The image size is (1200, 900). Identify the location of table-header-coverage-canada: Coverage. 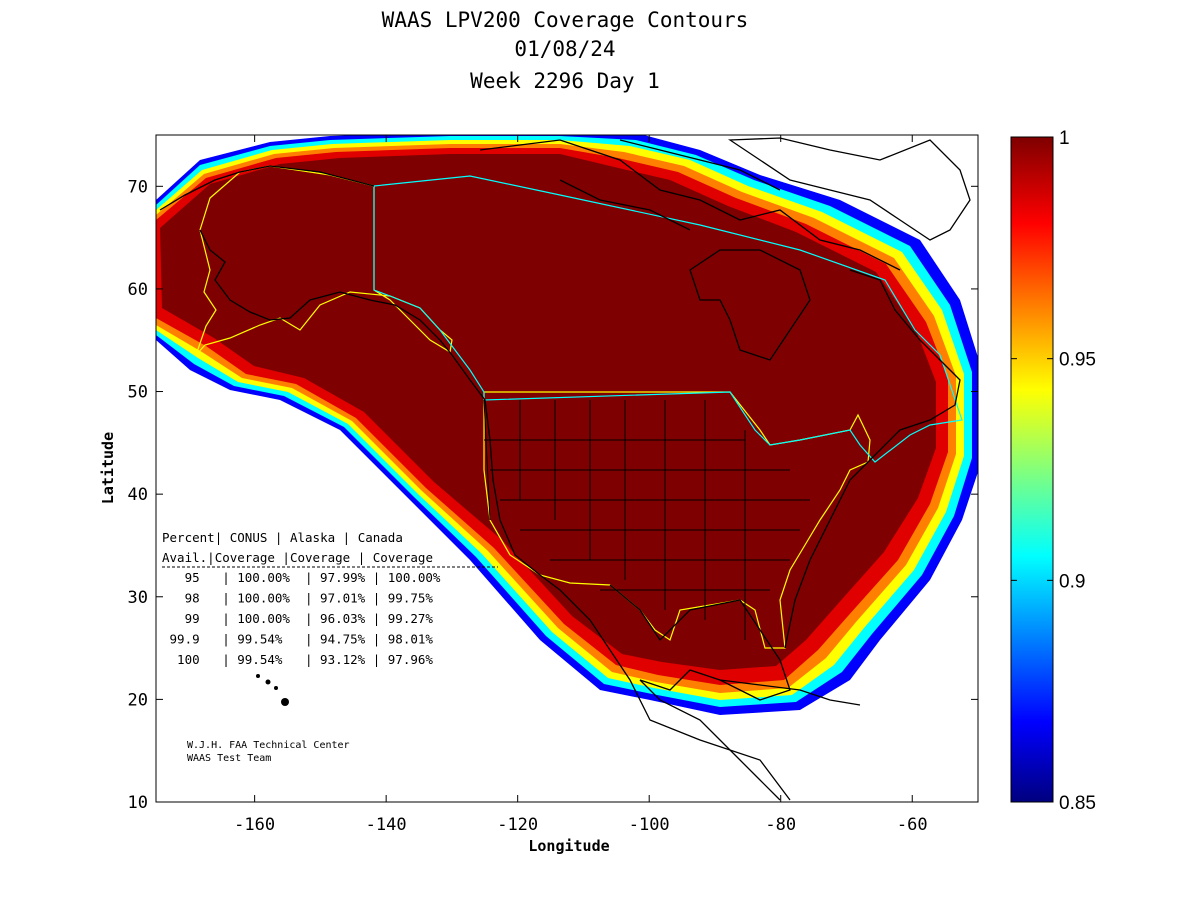
(403, 557).